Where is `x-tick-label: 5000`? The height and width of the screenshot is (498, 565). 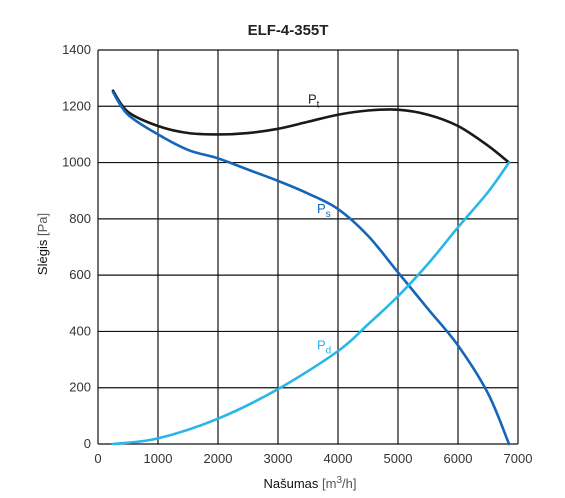
x-tick-label: 5000 is located at coordinates (398, 458).